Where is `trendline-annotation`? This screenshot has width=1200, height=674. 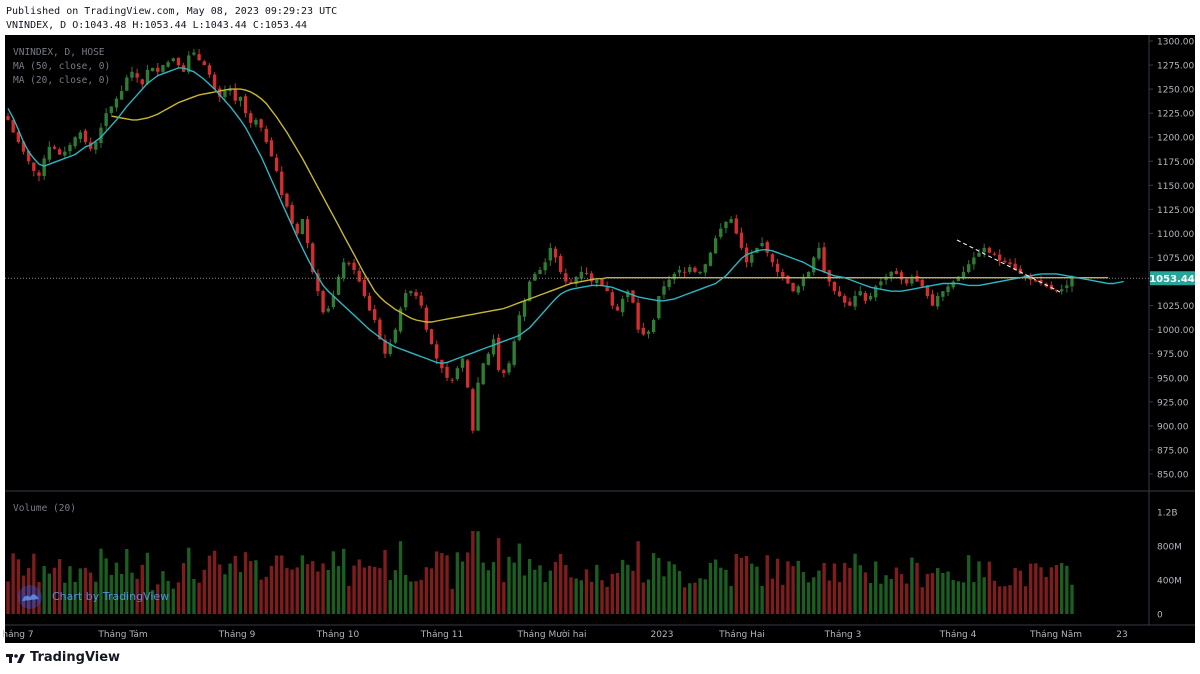
trendline-annotation is located at coordinates (1008, 266).